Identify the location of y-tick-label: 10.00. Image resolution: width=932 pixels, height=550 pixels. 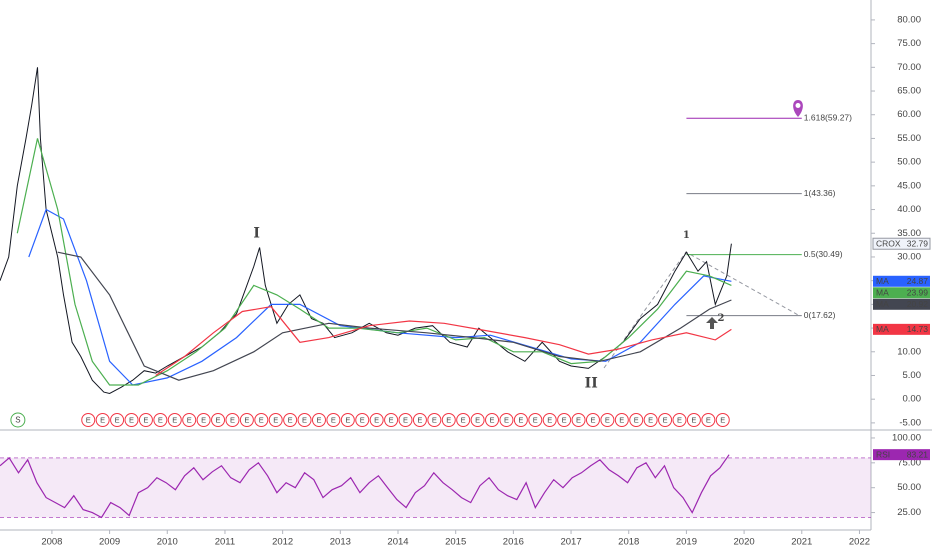
(909, 351).